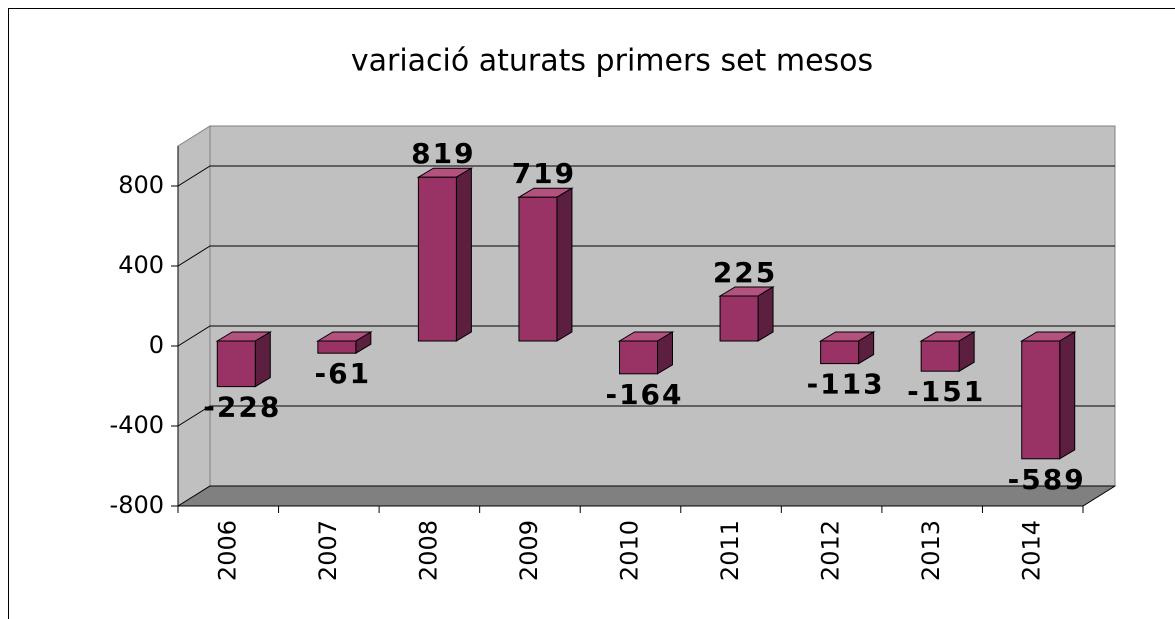  Describe the element at coordinates (745, 272) in the screenshot. I see `data-label: 225` at that location.